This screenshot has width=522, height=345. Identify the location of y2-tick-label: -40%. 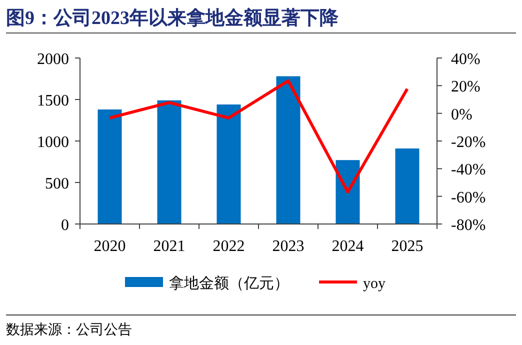
(468, 170).